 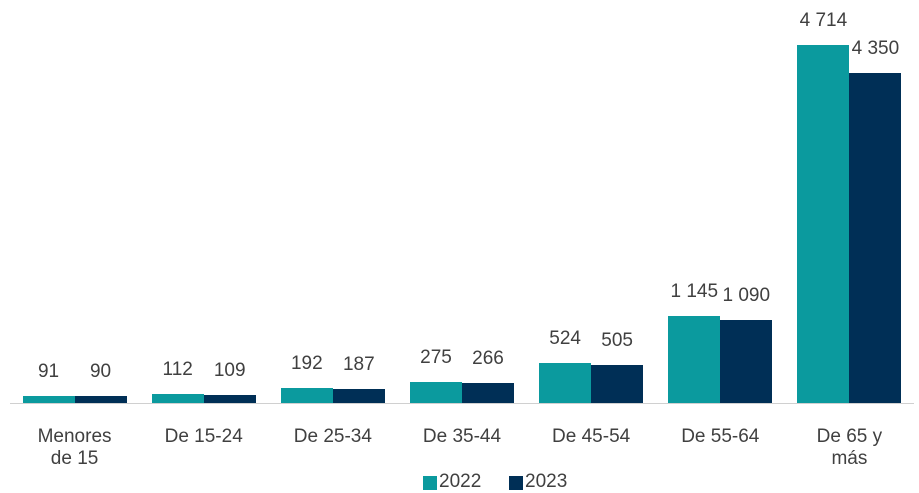 I want to click on x-tick-label: De 15-24, so click(x=203, y=436).